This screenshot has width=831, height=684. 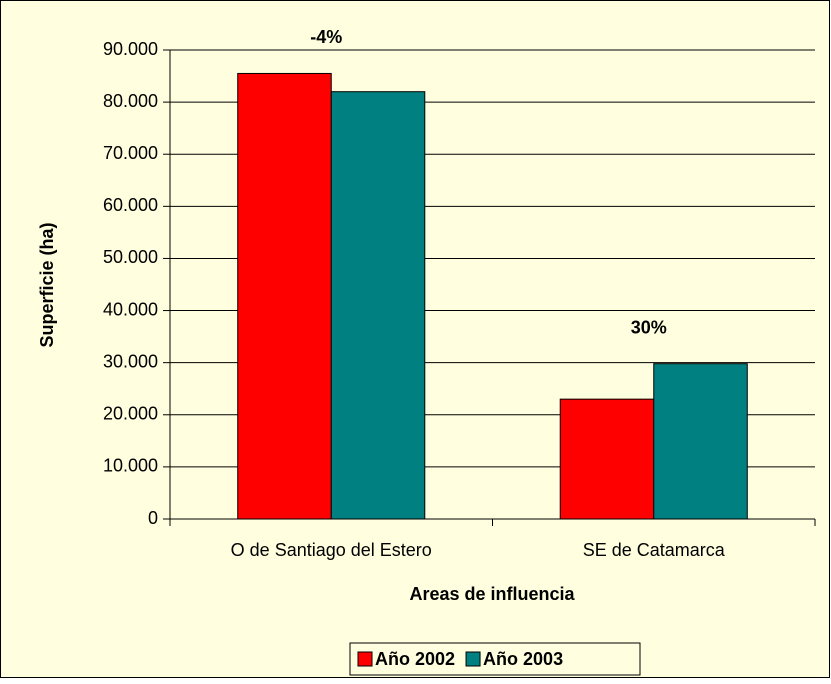 What do you see at coordinates (130, 49) in the screenshot?
I see `y-tick-label: 90.000` at bounding box center [130, 49].